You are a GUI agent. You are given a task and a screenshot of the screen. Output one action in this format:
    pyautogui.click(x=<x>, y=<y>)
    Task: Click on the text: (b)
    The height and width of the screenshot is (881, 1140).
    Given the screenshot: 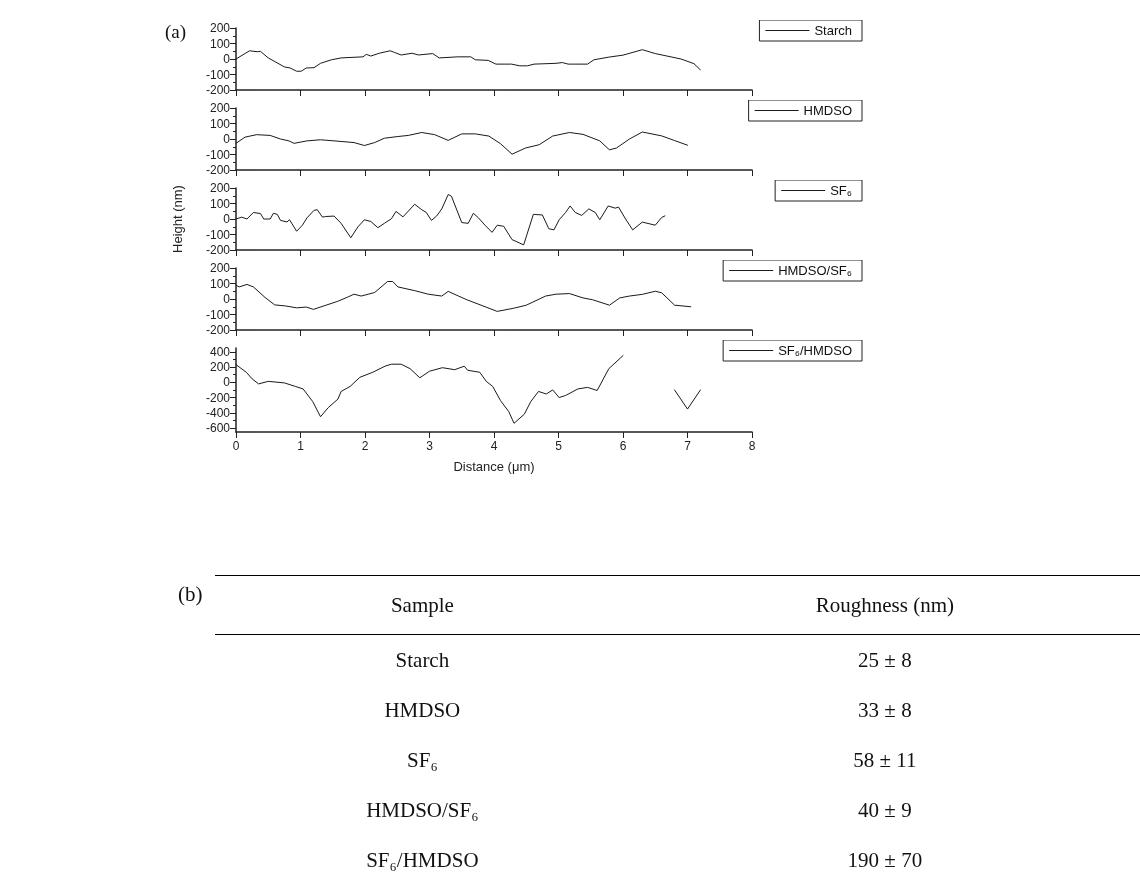 What is the action you would take?
    pyautogui.click(x=190, y=594)
    